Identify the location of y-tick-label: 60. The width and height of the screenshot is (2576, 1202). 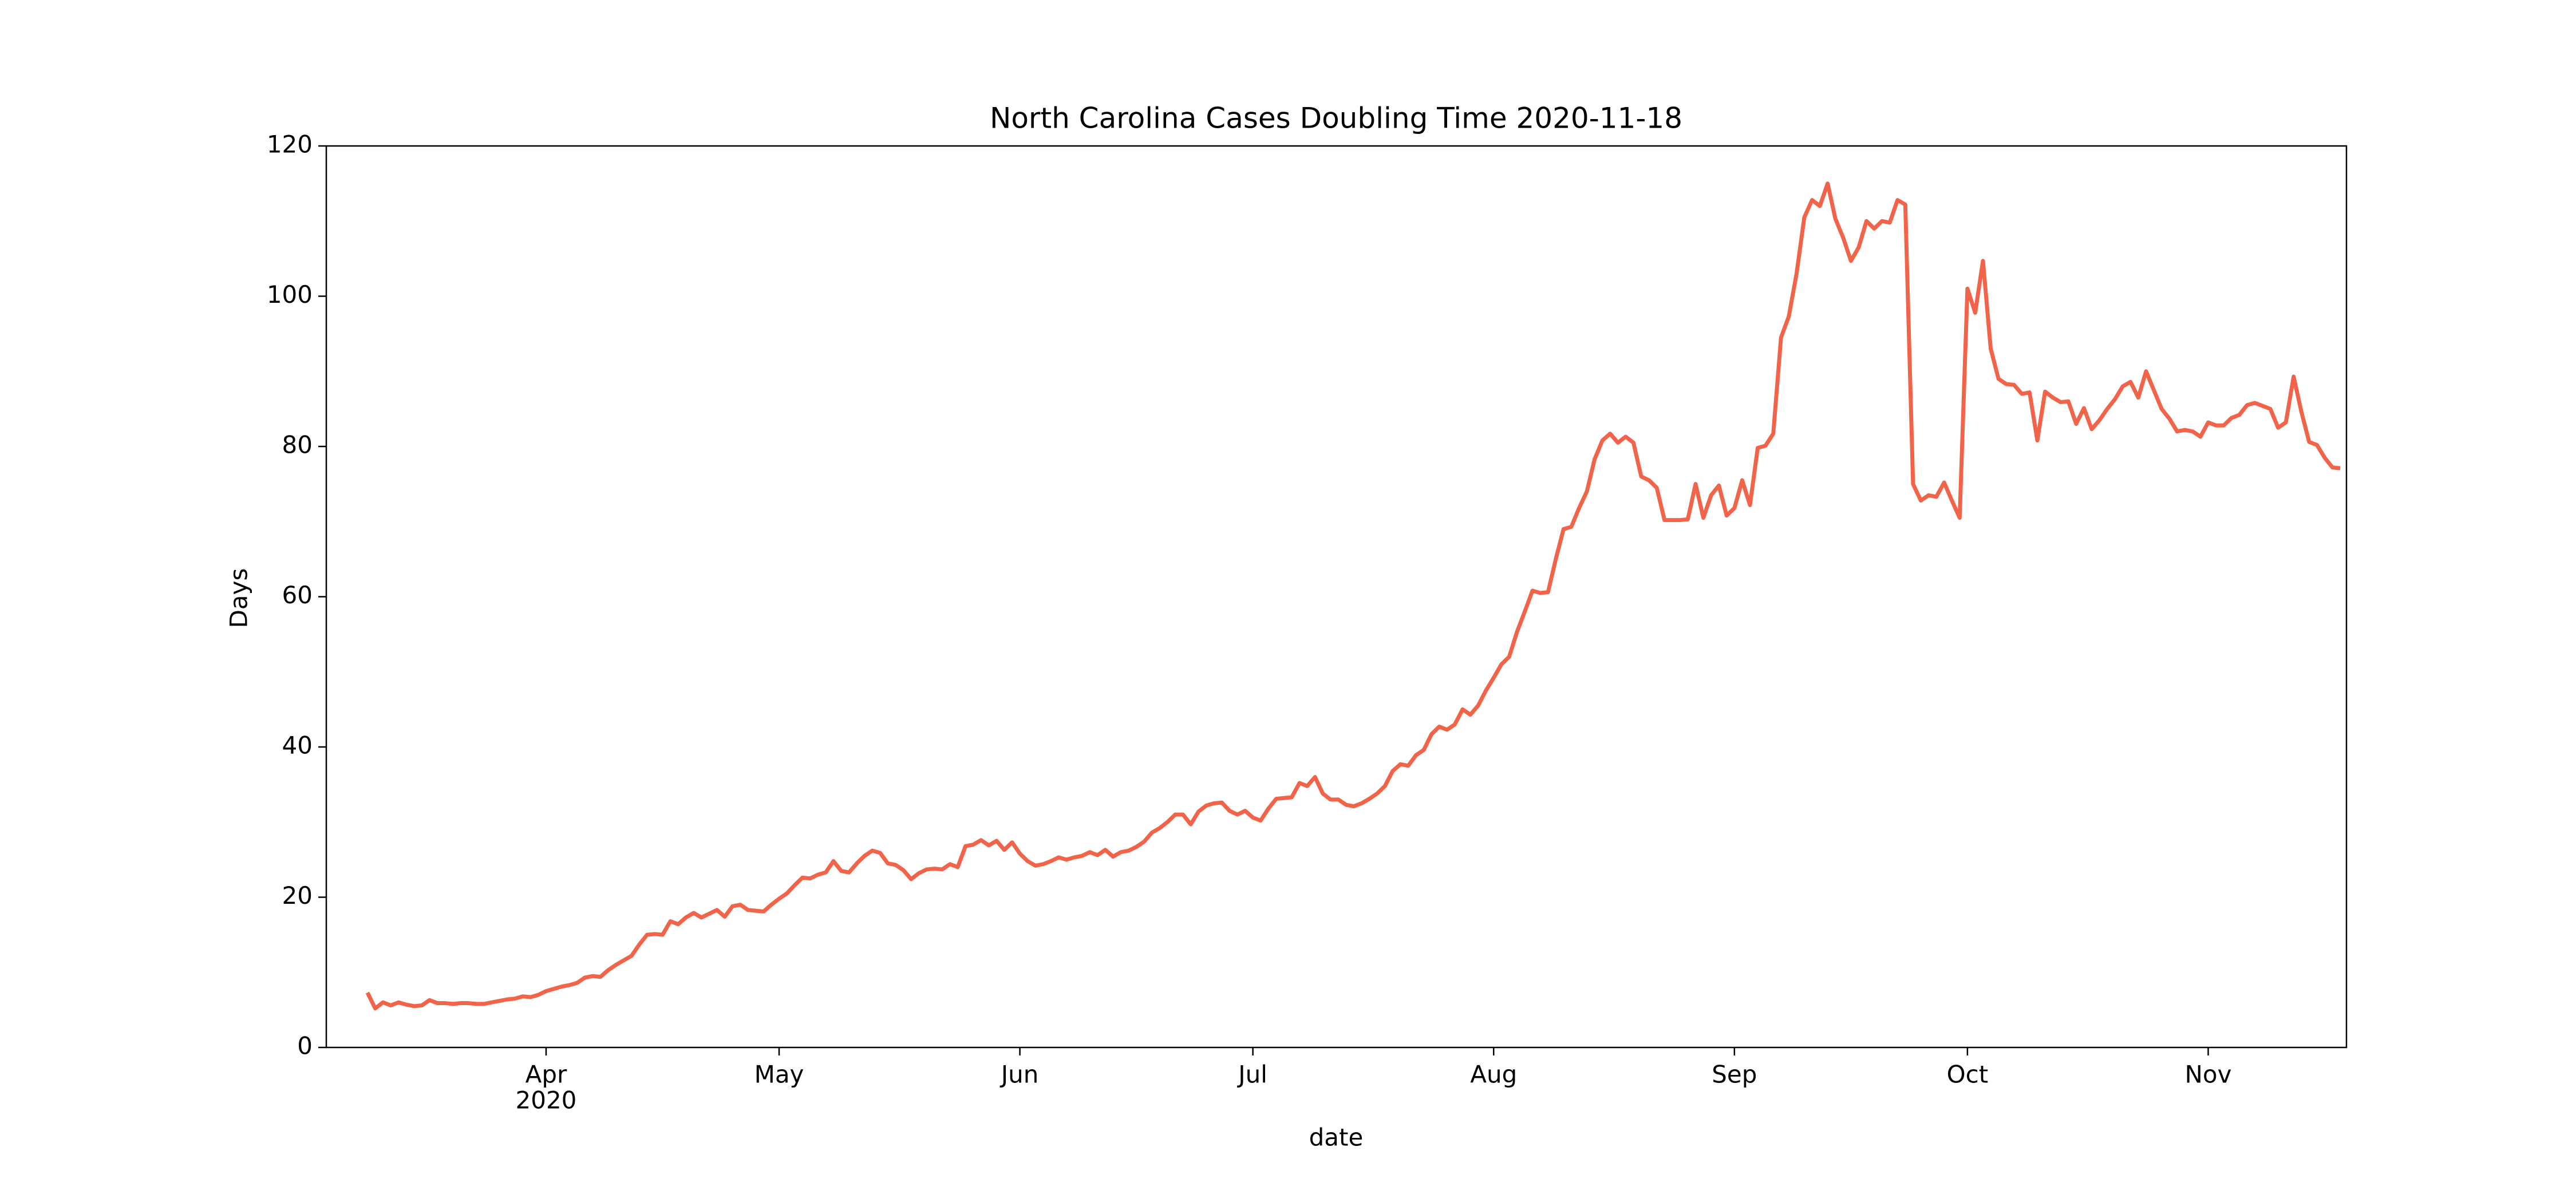
(297, 595).